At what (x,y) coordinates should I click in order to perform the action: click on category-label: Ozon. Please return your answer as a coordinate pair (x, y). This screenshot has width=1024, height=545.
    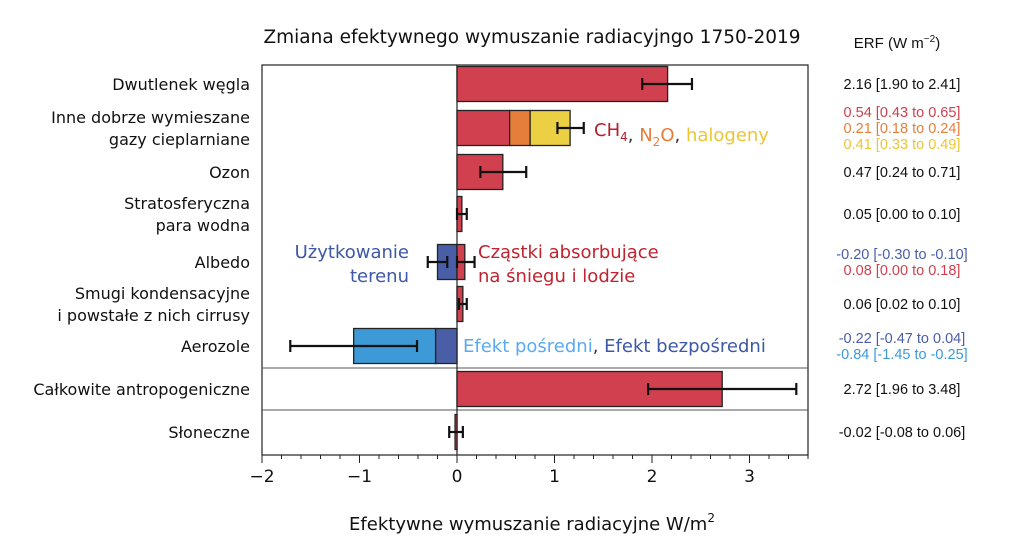
    Looking at the image, I should click on (229, 172).